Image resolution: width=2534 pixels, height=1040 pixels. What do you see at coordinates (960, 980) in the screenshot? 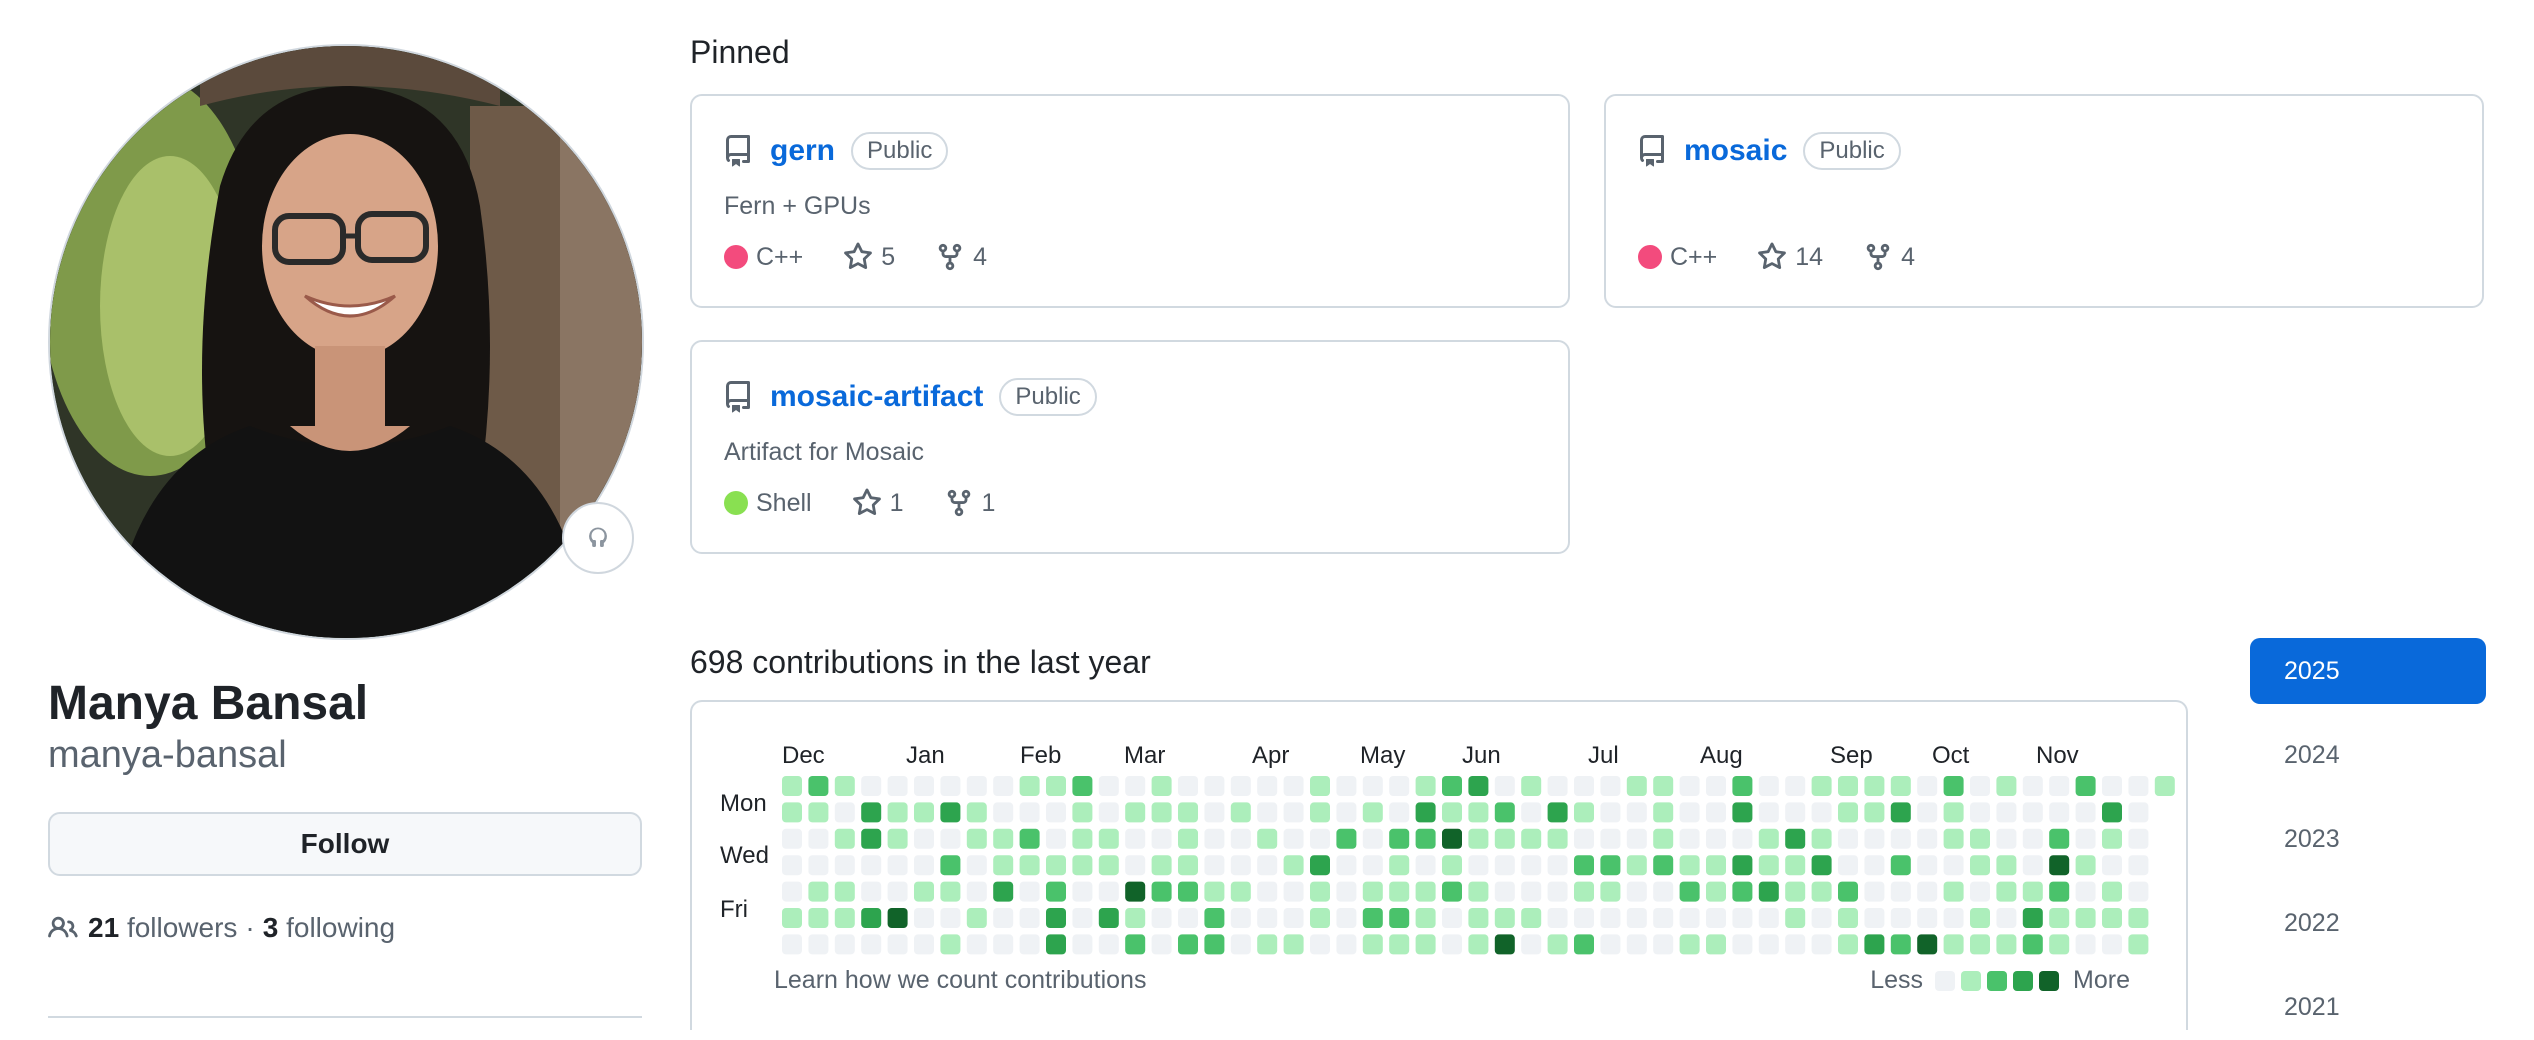
I see `learn-contributions-link: Learn how we count contributions` at bounding box center [960, 980].